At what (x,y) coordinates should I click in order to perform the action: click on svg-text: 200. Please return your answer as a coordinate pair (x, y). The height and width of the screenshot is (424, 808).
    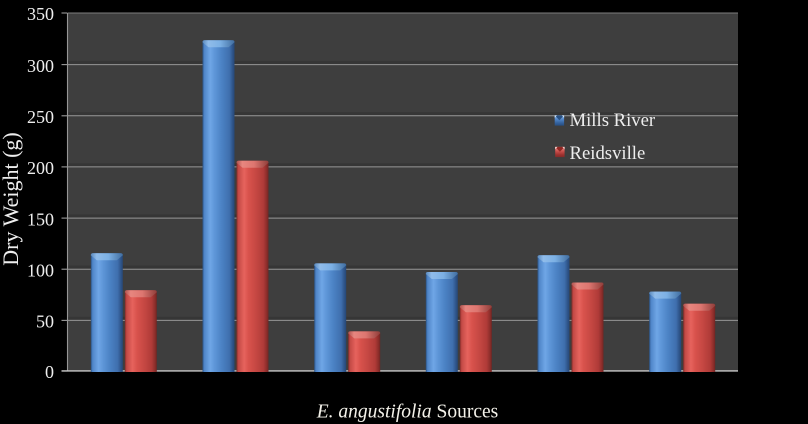
    Looking at the image, I should click on (40, 168).